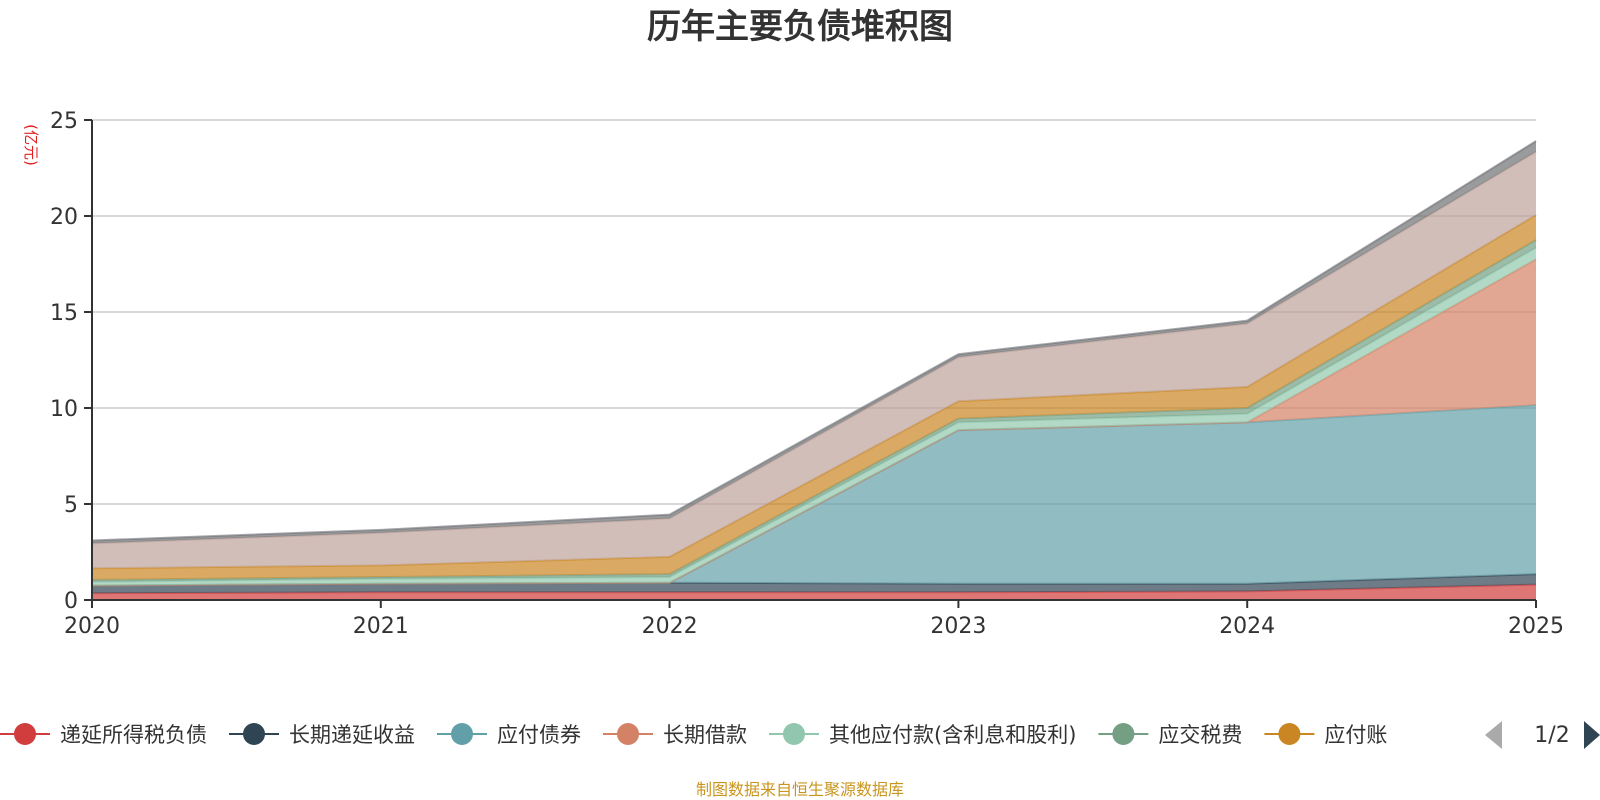  Describe the element at coordinates (800, 789) in the screenshot. I see `data-source-note: 制图数据来自恒生聚源数据库` at that location.